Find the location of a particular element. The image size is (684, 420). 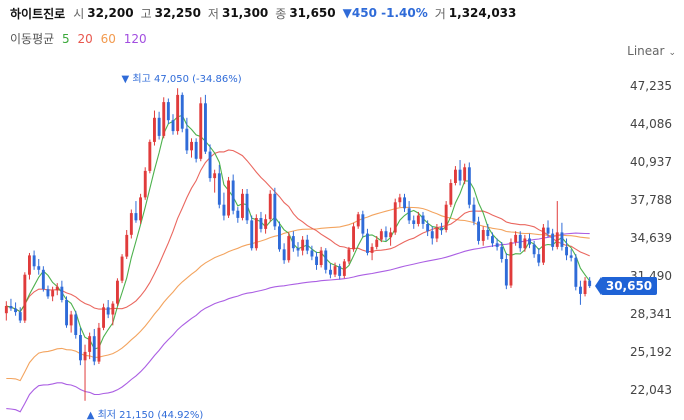

stock-name: 하이트진로 is located at coordinates (38, 13).